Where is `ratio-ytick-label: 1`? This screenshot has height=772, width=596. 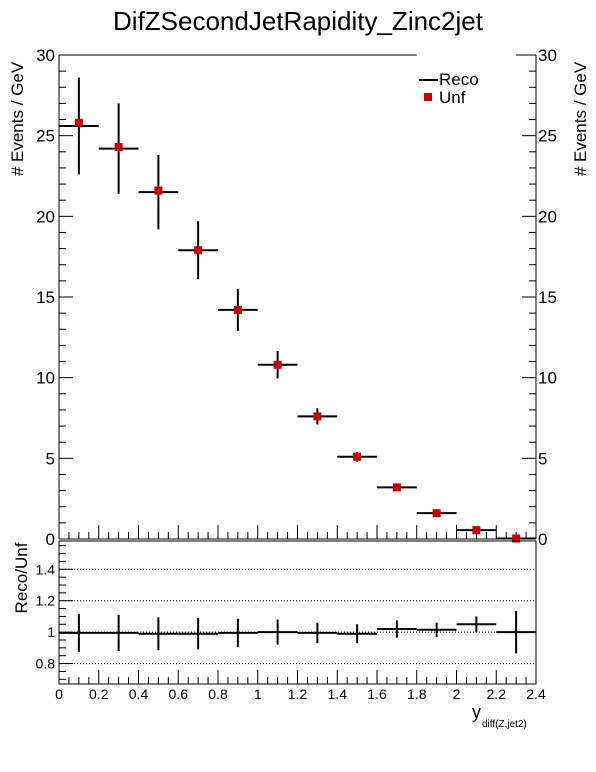
ratio-ytick-label: 1 is located at coordinates (51, 632).